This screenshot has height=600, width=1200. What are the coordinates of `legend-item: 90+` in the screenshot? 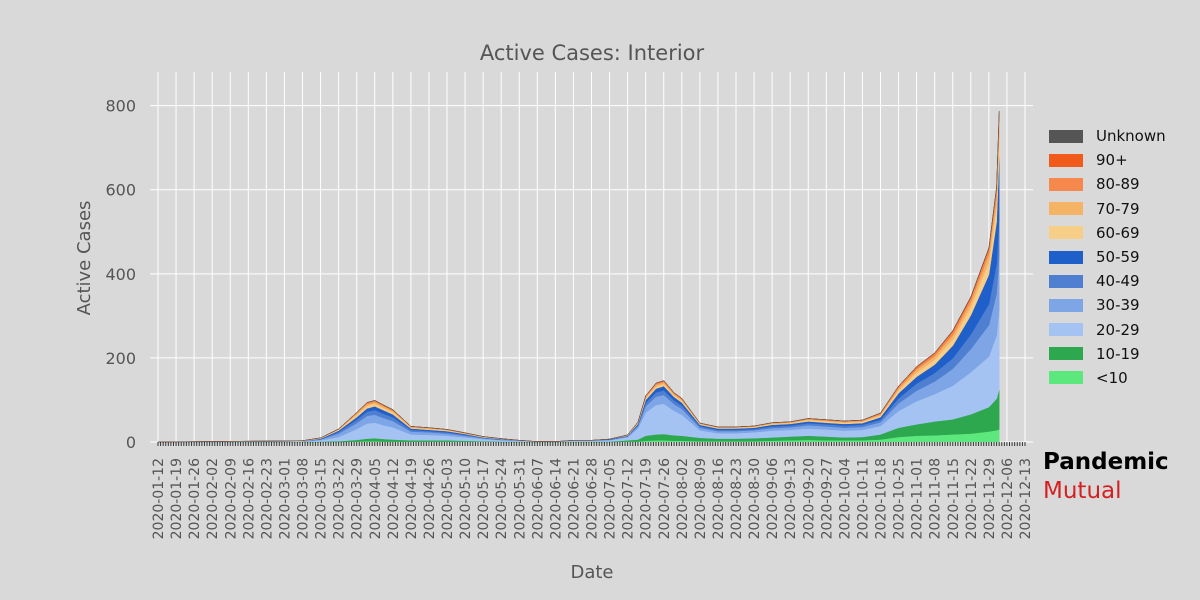 It's located at (1107, 160).